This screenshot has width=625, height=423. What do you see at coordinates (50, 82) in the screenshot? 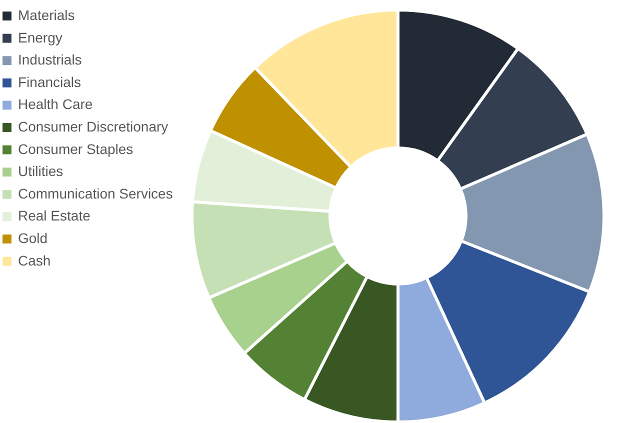
I see `legend-label: Financials` at bounding box center [50, 82].